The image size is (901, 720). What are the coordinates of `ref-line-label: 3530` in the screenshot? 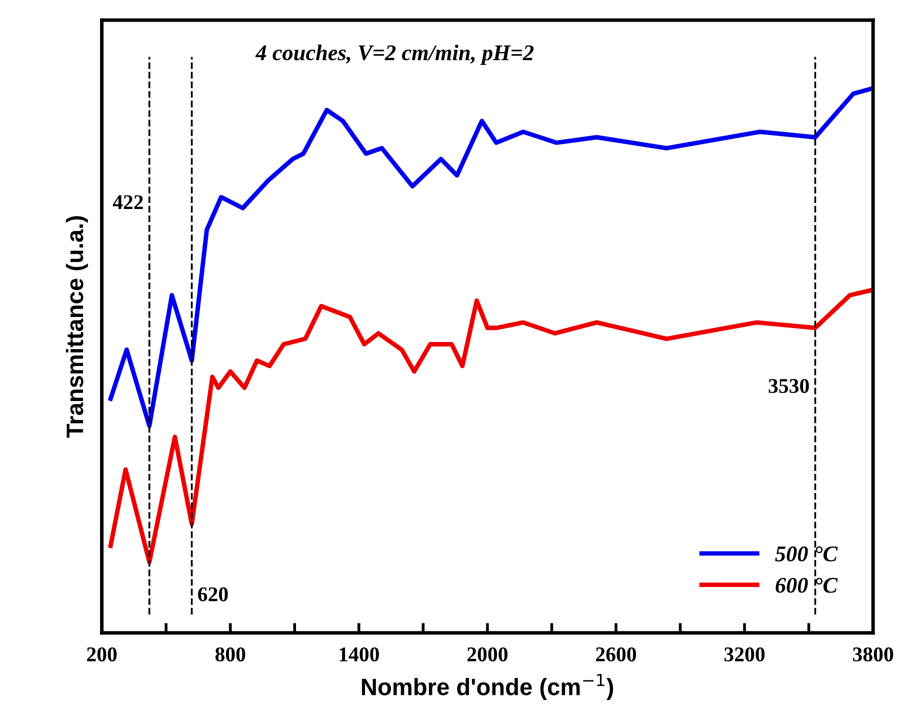 It's located at (788, 386).